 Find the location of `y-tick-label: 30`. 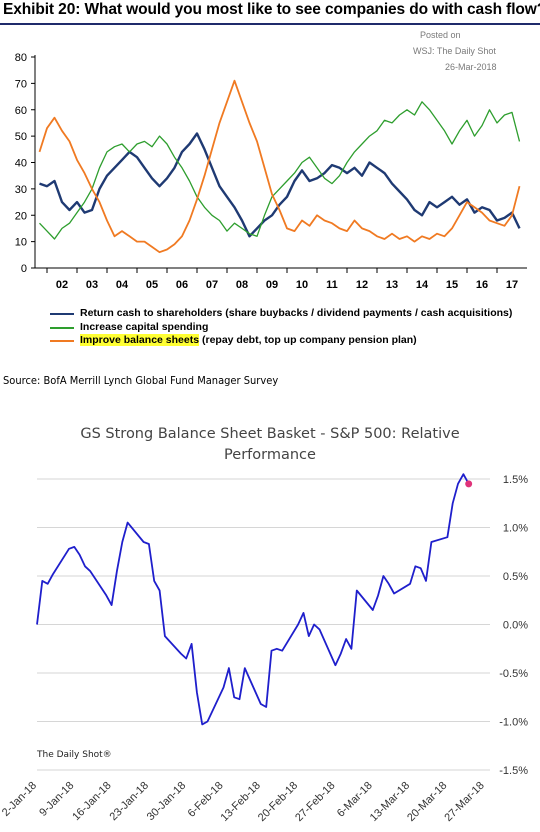

y-tick-label: 30 is located at coordinates (21, 190).